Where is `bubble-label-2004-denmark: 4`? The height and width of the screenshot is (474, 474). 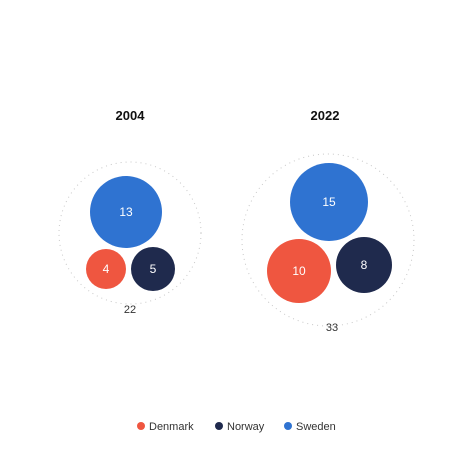
bubble-label-2004-denmark: 4 is located at coordinates (106, 269).